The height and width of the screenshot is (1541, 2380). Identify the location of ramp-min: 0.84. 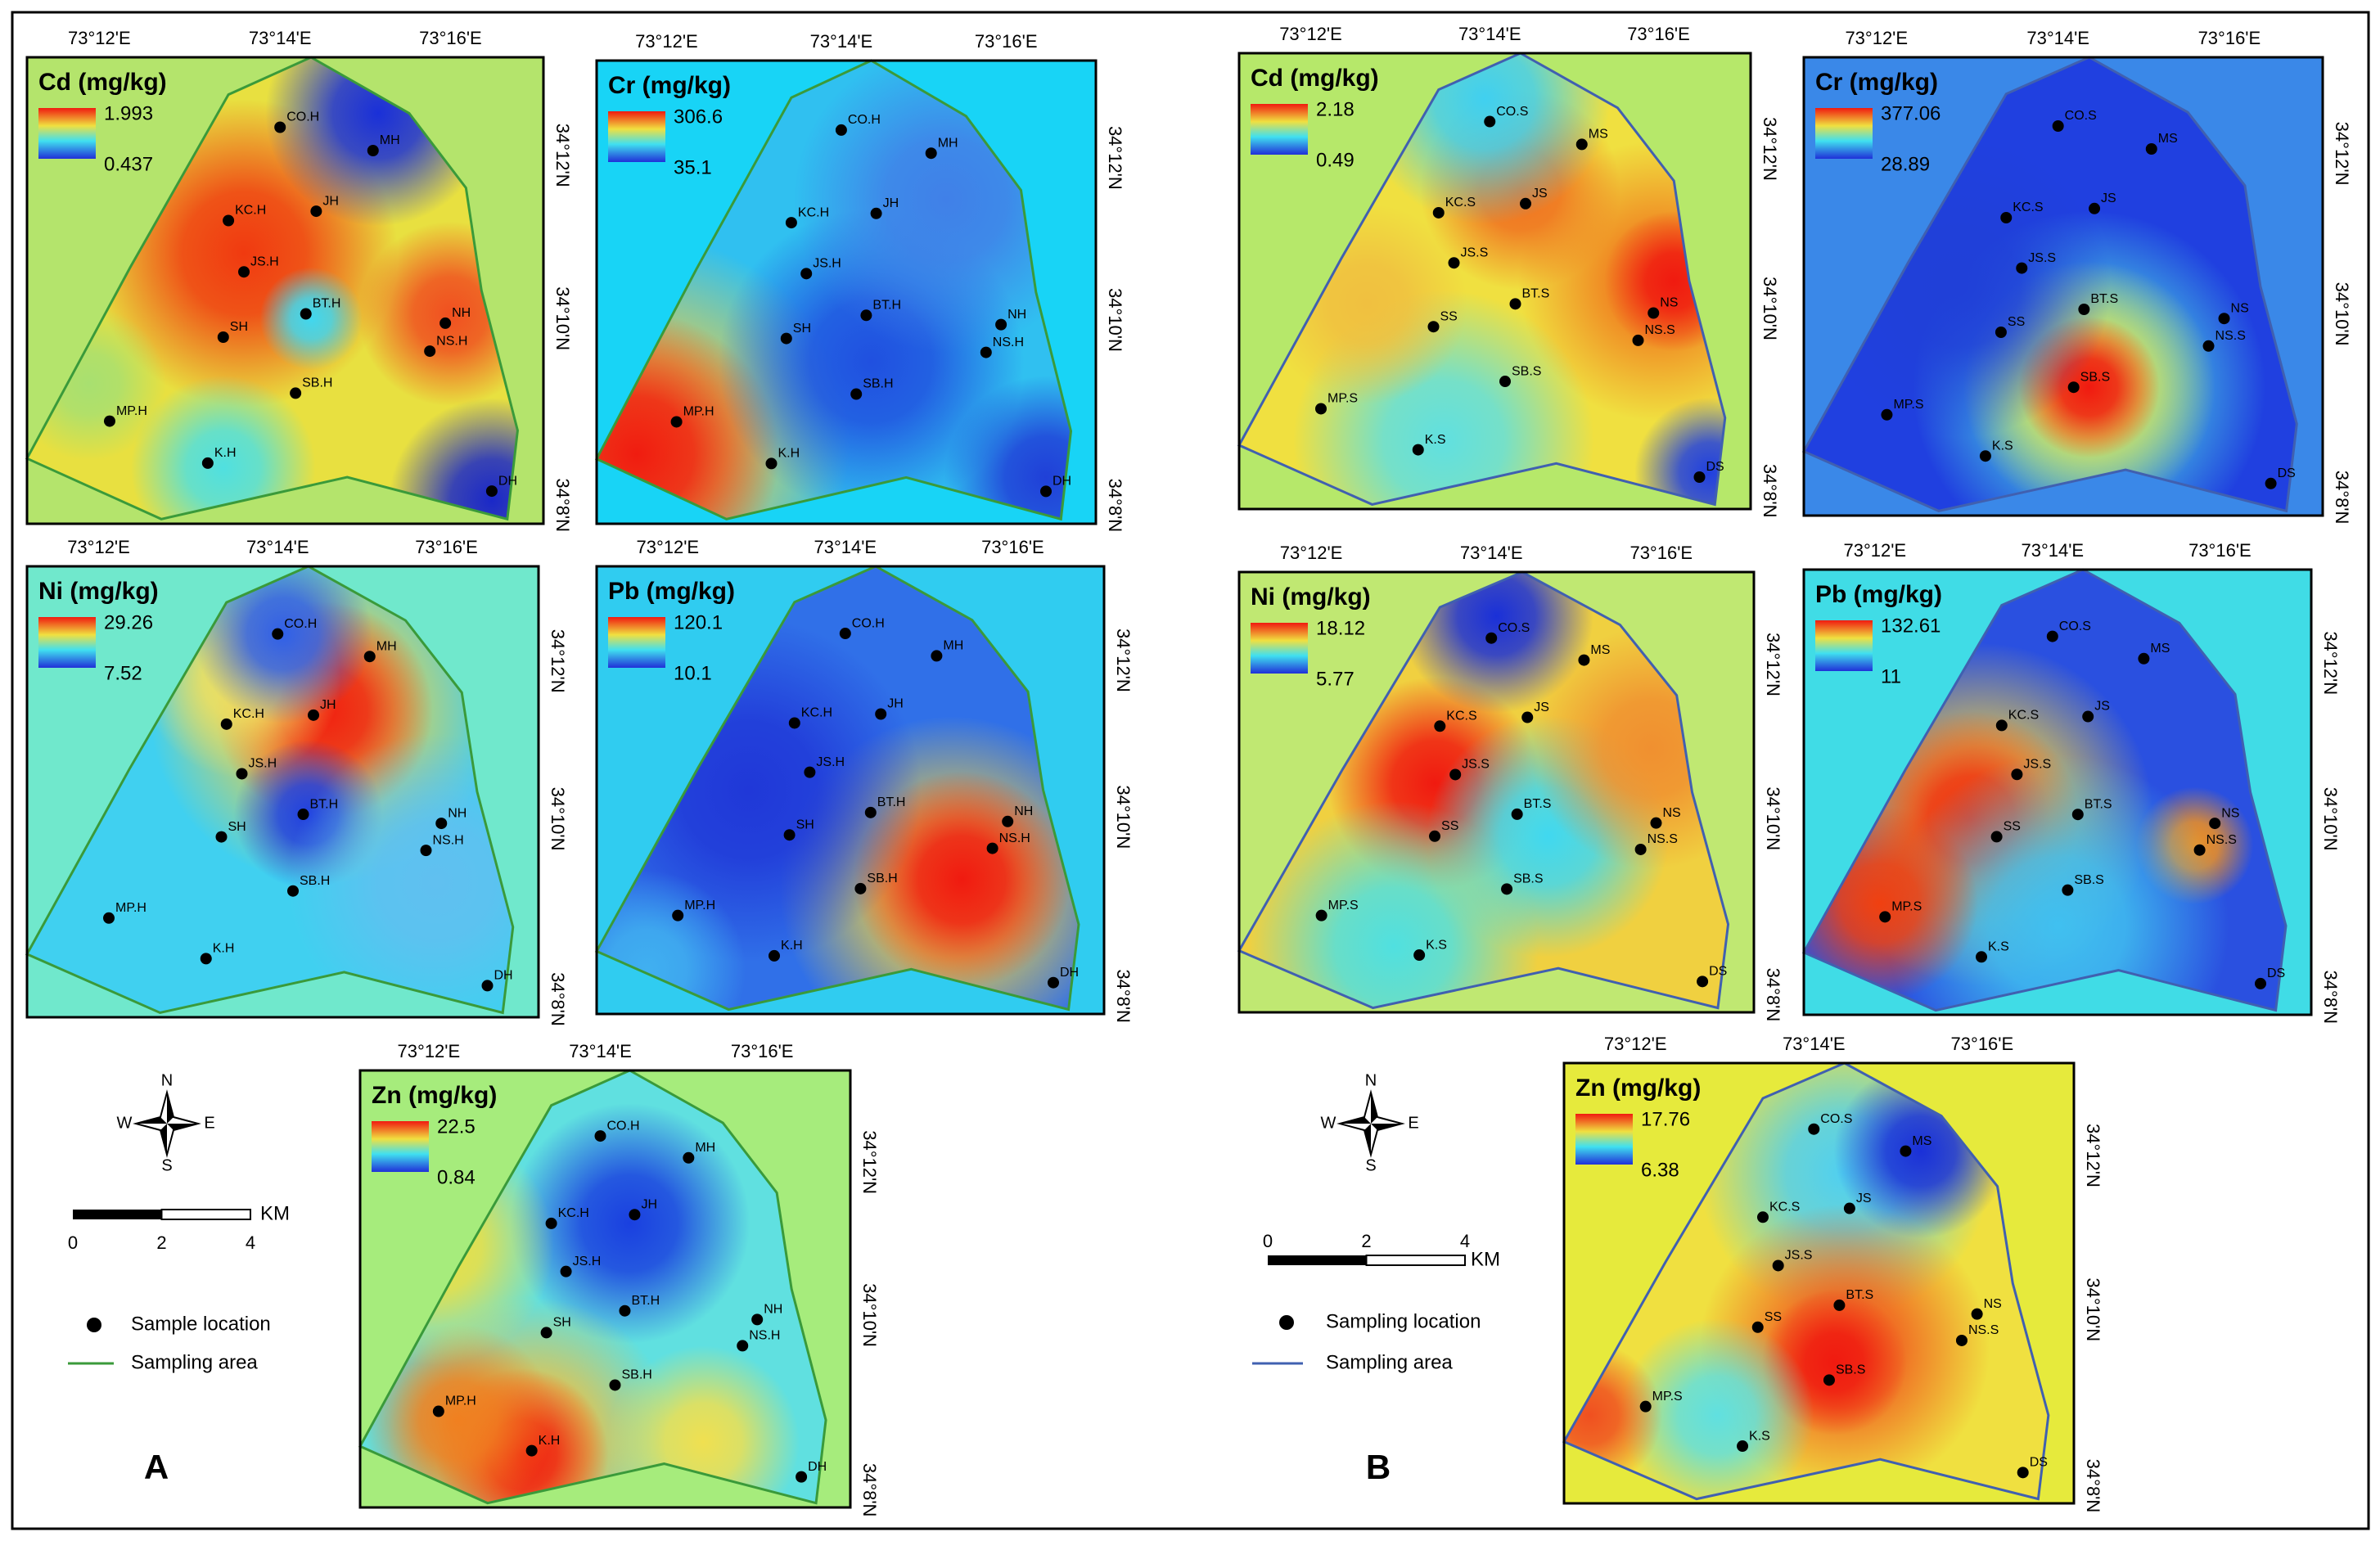
(457, 1177).